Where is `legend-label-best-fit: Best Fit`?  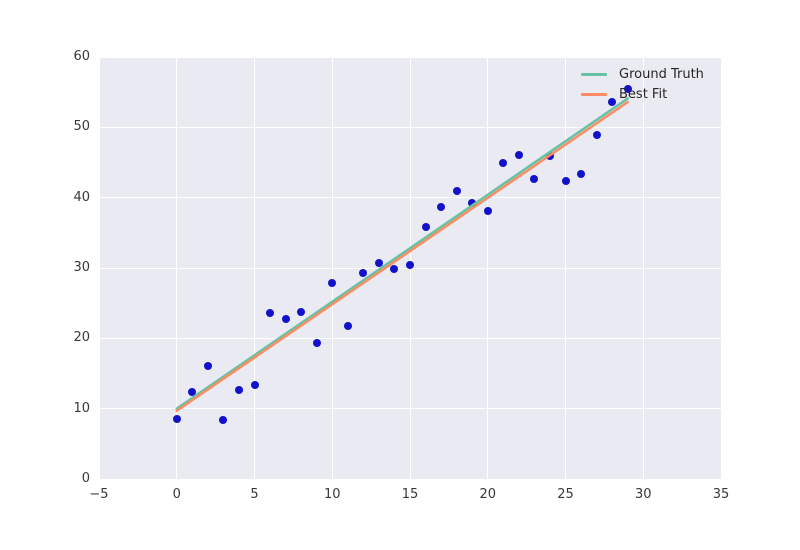
legend-label-best-fit: Best Fit is located at coordinates (643, 94).